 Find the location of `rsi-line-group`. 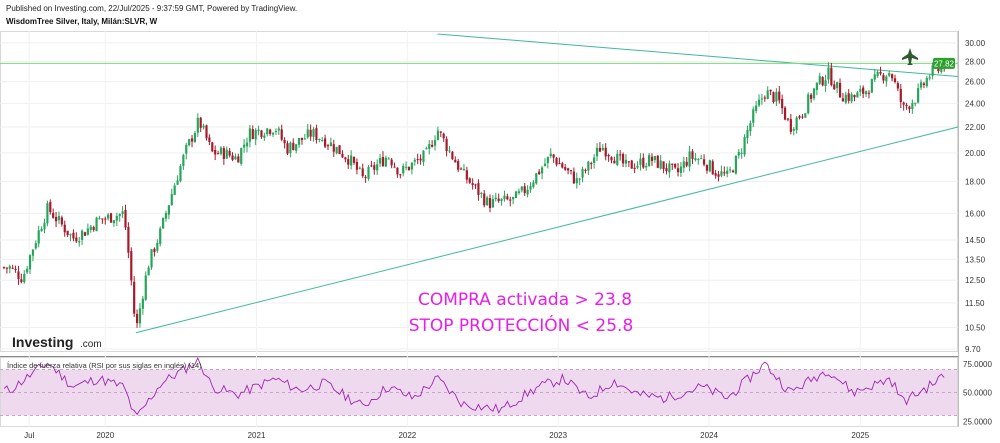

rsi-line-group is located at coordinates (474, 386).